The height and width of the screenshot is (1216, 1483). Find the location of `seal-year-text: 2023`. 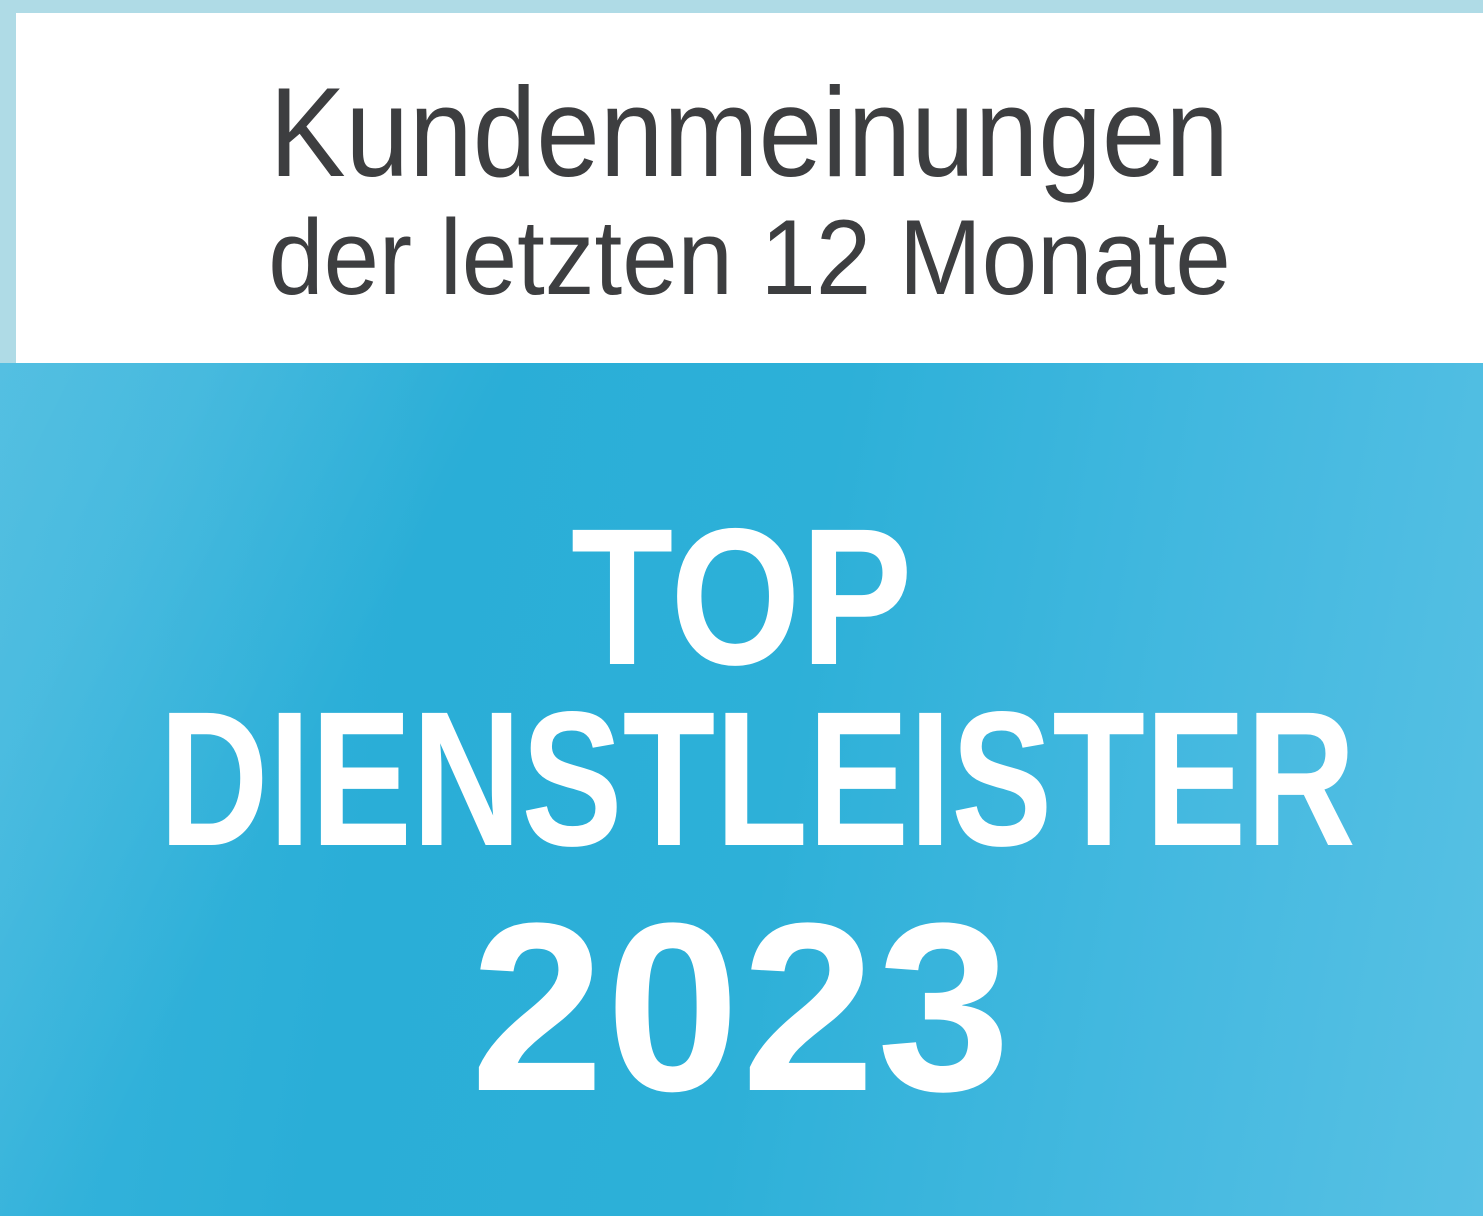

seal-year-text: 2023 is located at coordinates (741, 1007).